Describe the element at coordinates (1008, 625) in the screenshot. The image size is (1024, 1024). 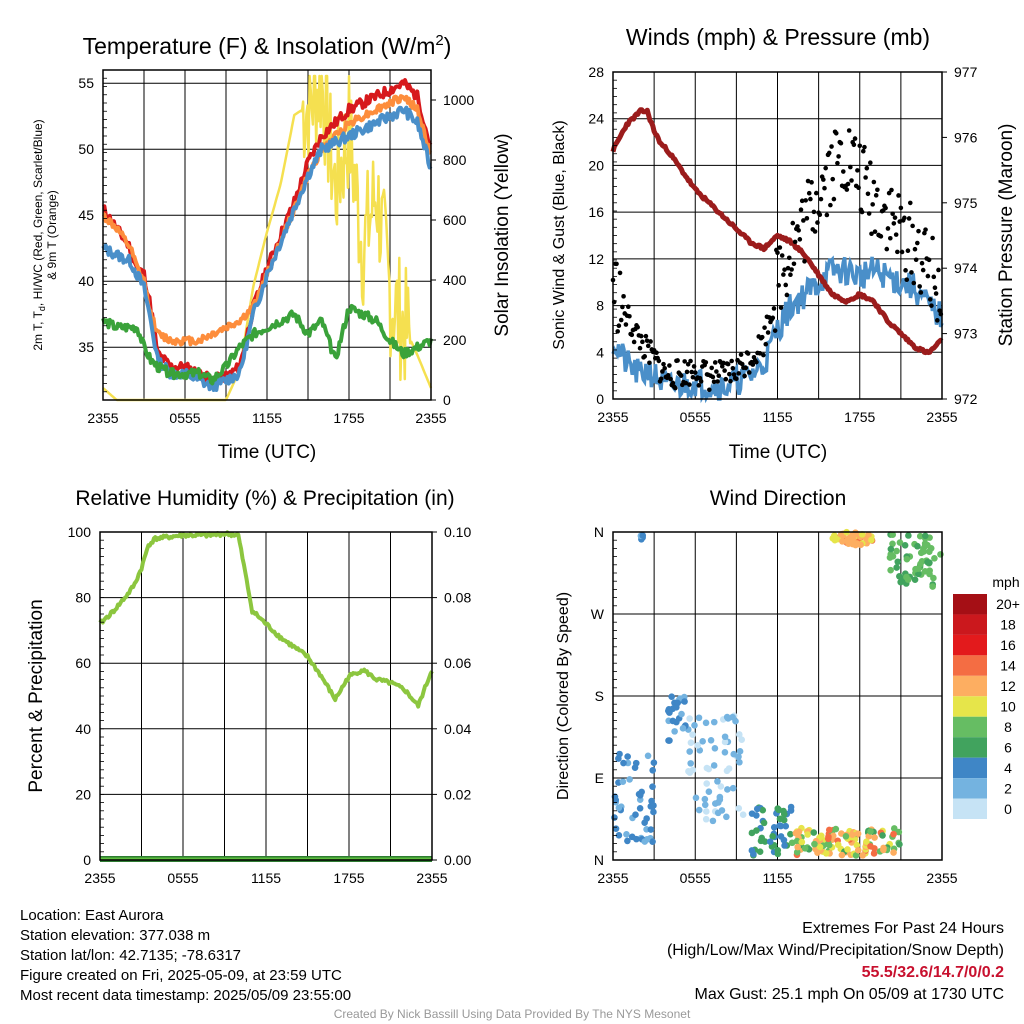
I see `colorbar-label: 18` at that location.